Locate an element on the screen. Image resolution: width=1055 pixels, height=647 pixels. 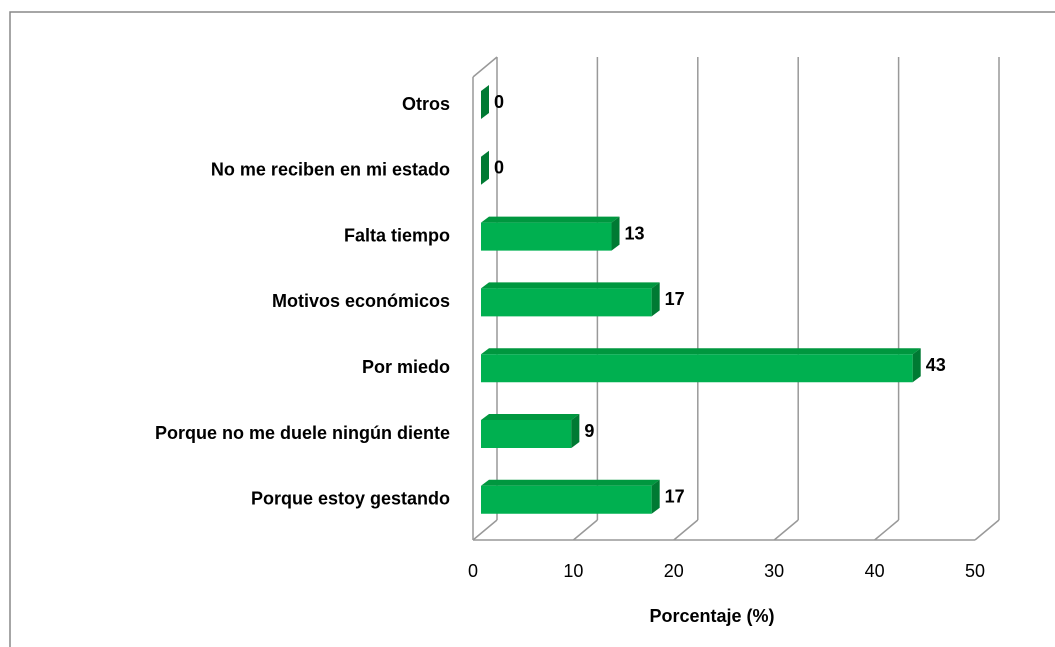
category-label: Otros is located at coordinates (426, 104).